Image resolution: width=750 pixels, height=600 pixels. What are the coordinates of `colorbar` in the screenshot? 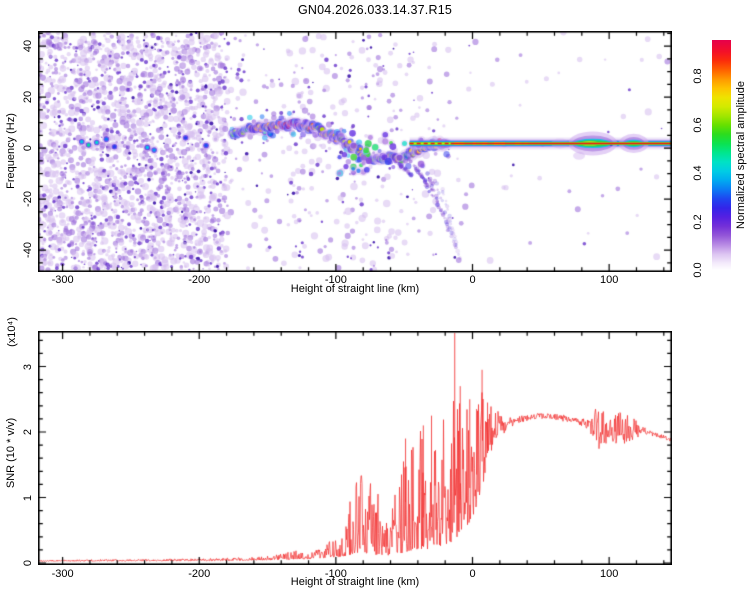 It's located at (721, 155).